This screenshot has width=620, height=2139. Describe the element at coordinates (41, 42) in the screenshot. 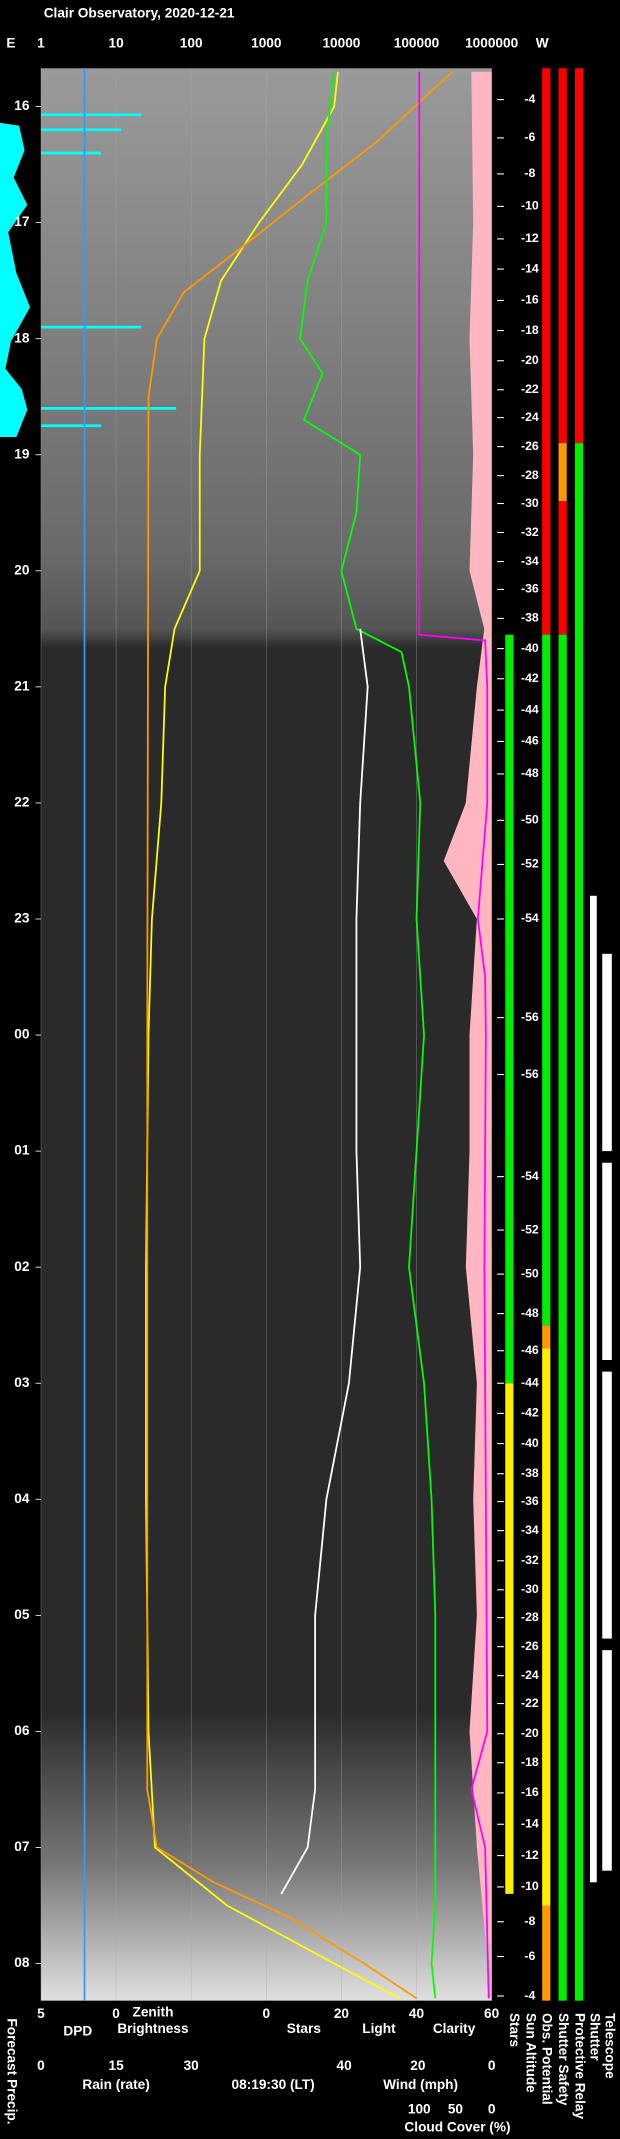

I see `x-tick-label: 1` at that location.